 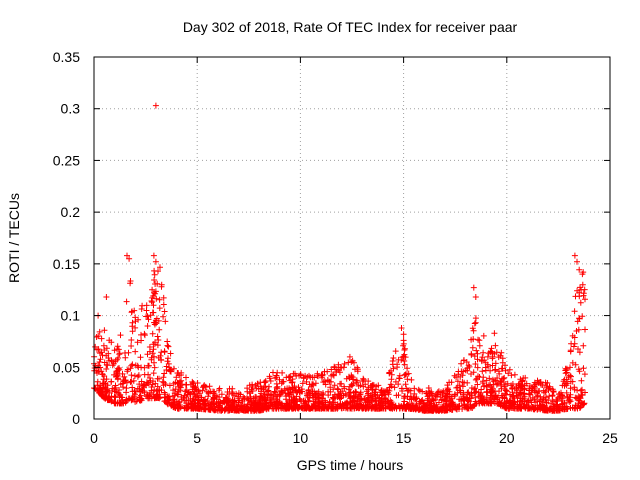 I want to click on x-tick-label: 10, so click(x=301, y=438).